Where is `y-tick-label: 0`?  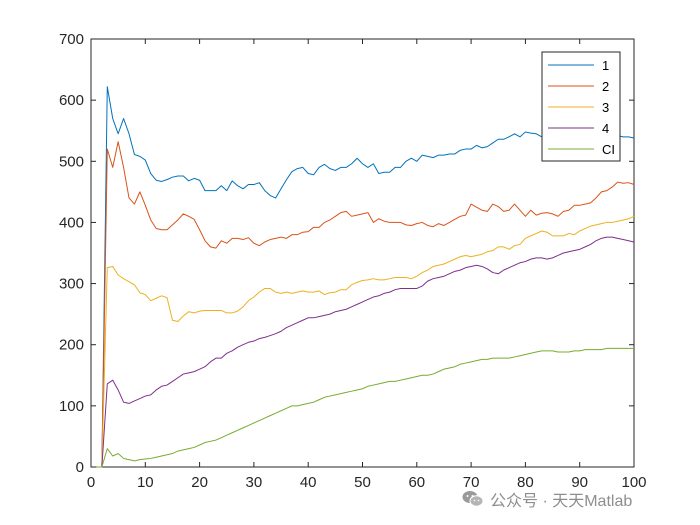
y-tick-label: 0 is located at coordinates (80, 467).